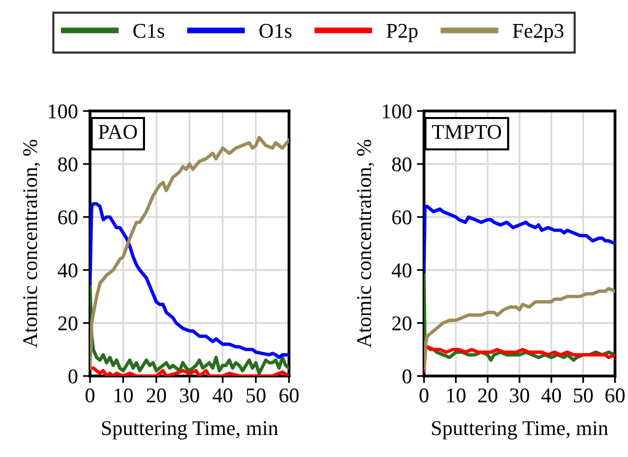  Describe the element at coordinates (117, 131) in the screenshot. I see `annotation: PAO` at that location.